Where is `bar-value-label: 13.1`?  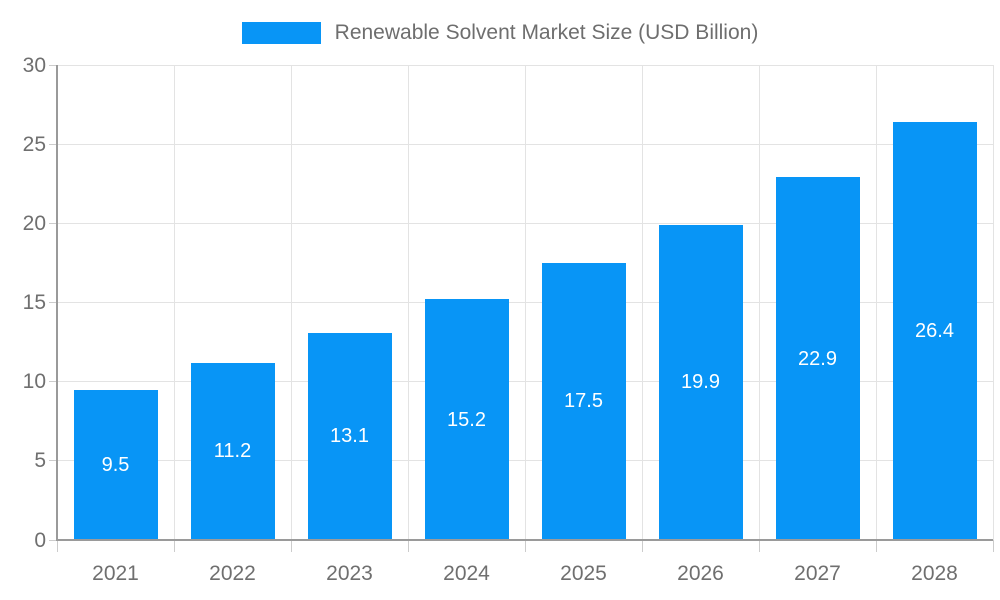 bar-value-label: 13.1 is located at coordinates (349, 436).